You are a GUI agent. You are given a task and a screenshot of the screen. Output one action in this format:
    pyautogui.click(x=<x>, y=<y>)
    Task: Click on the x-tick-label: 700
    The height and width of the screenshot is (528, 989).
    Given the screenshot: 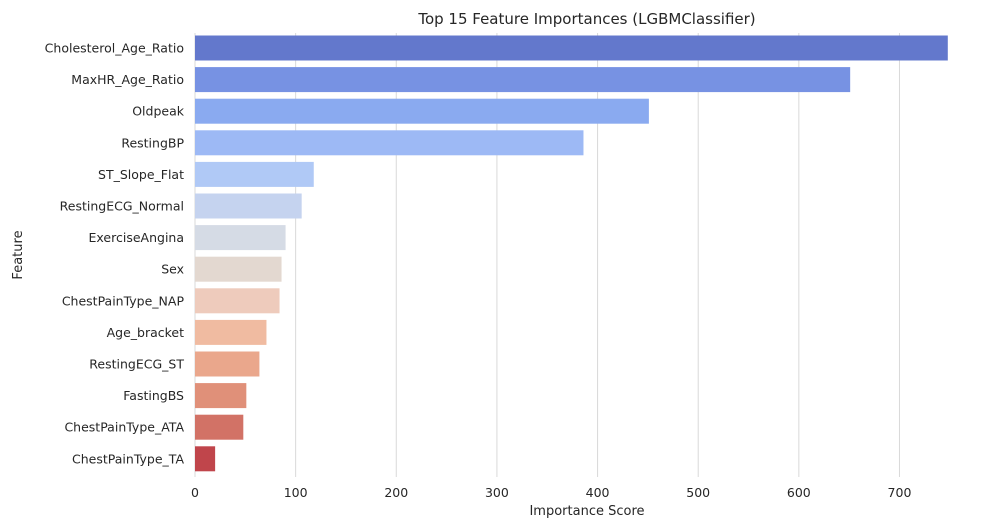 What is the action you would take?
    pyautogui.click(x=900, y=492)
    